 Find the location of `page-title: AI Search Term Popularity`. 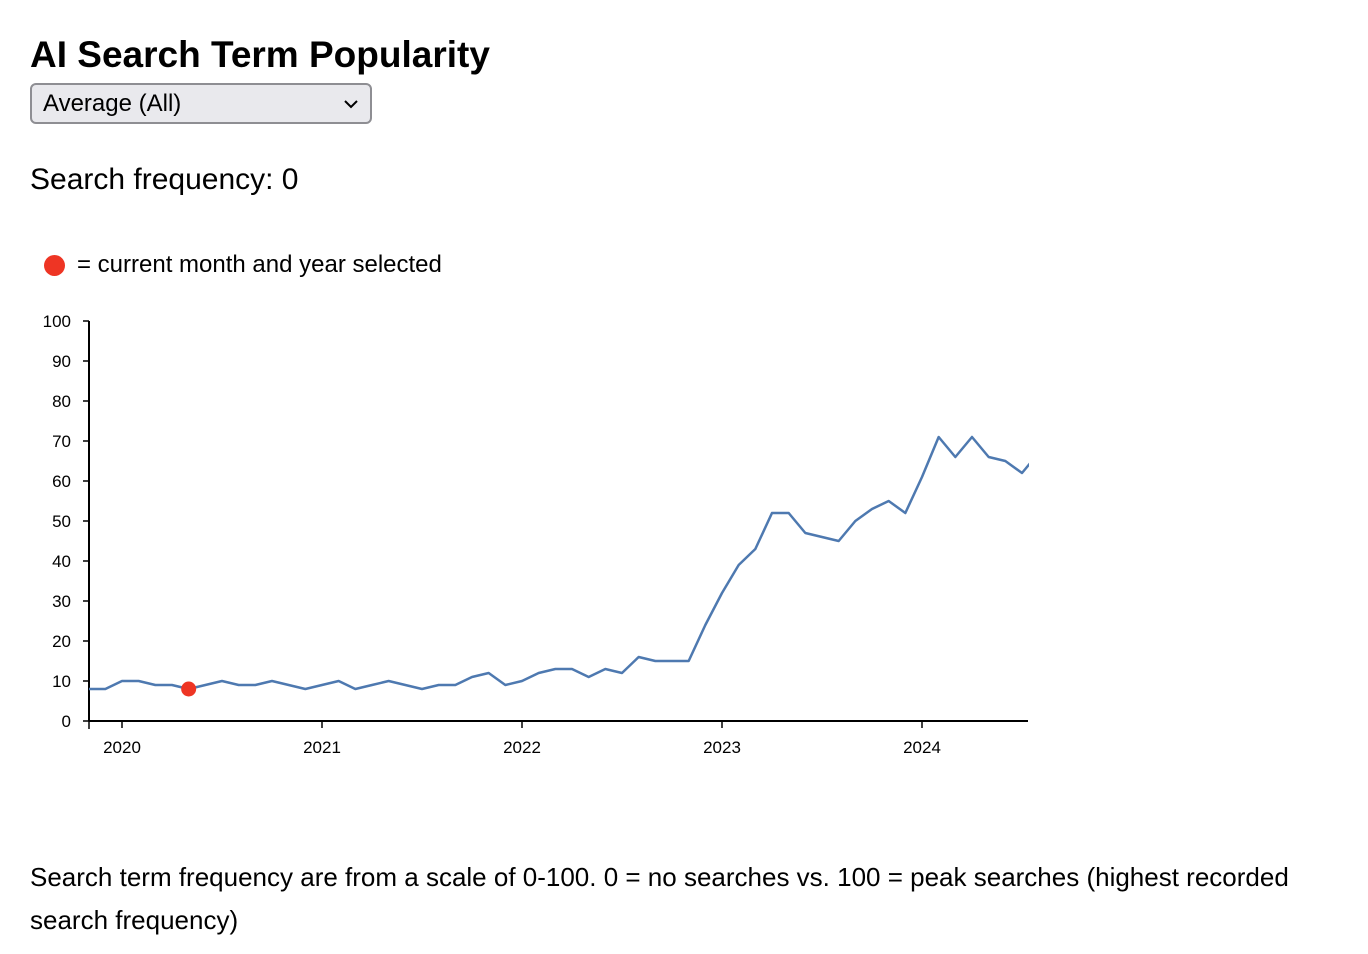

page-title: AI Search Term Popularity is located at coordinates (260, 54).